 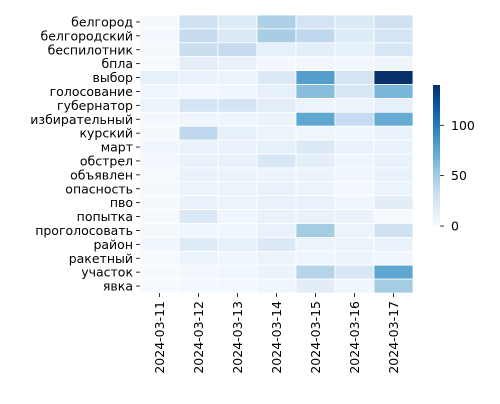 I want to click on y-tick-label: курский, so click(x=106, y=133).